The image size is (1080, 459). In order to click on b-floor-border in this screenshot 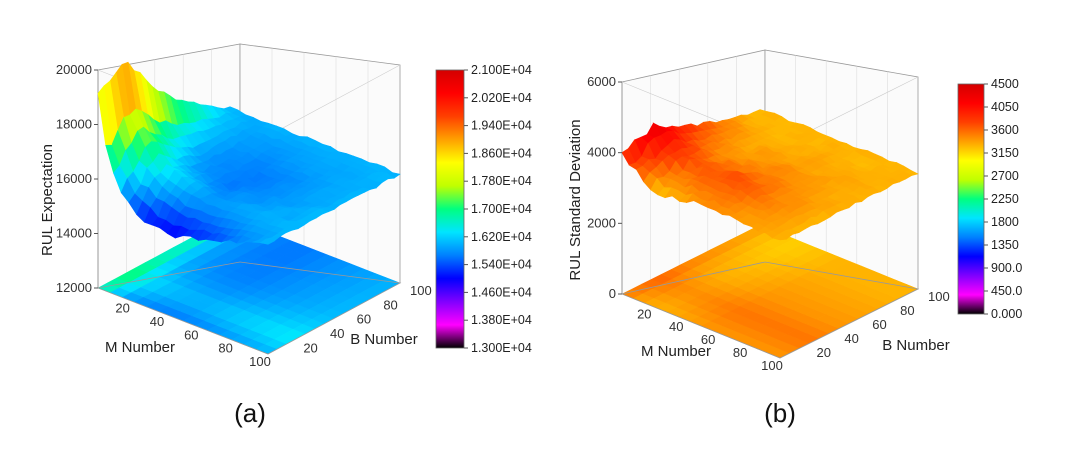, I will do `click(770, 310)`.